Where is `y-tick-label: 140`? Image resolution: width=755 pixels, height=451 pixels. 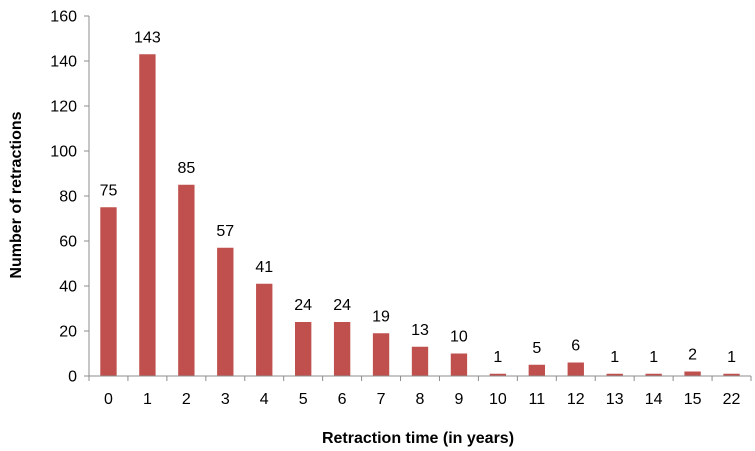 y-tick-label: 140 is located at coordinates (63, 62).